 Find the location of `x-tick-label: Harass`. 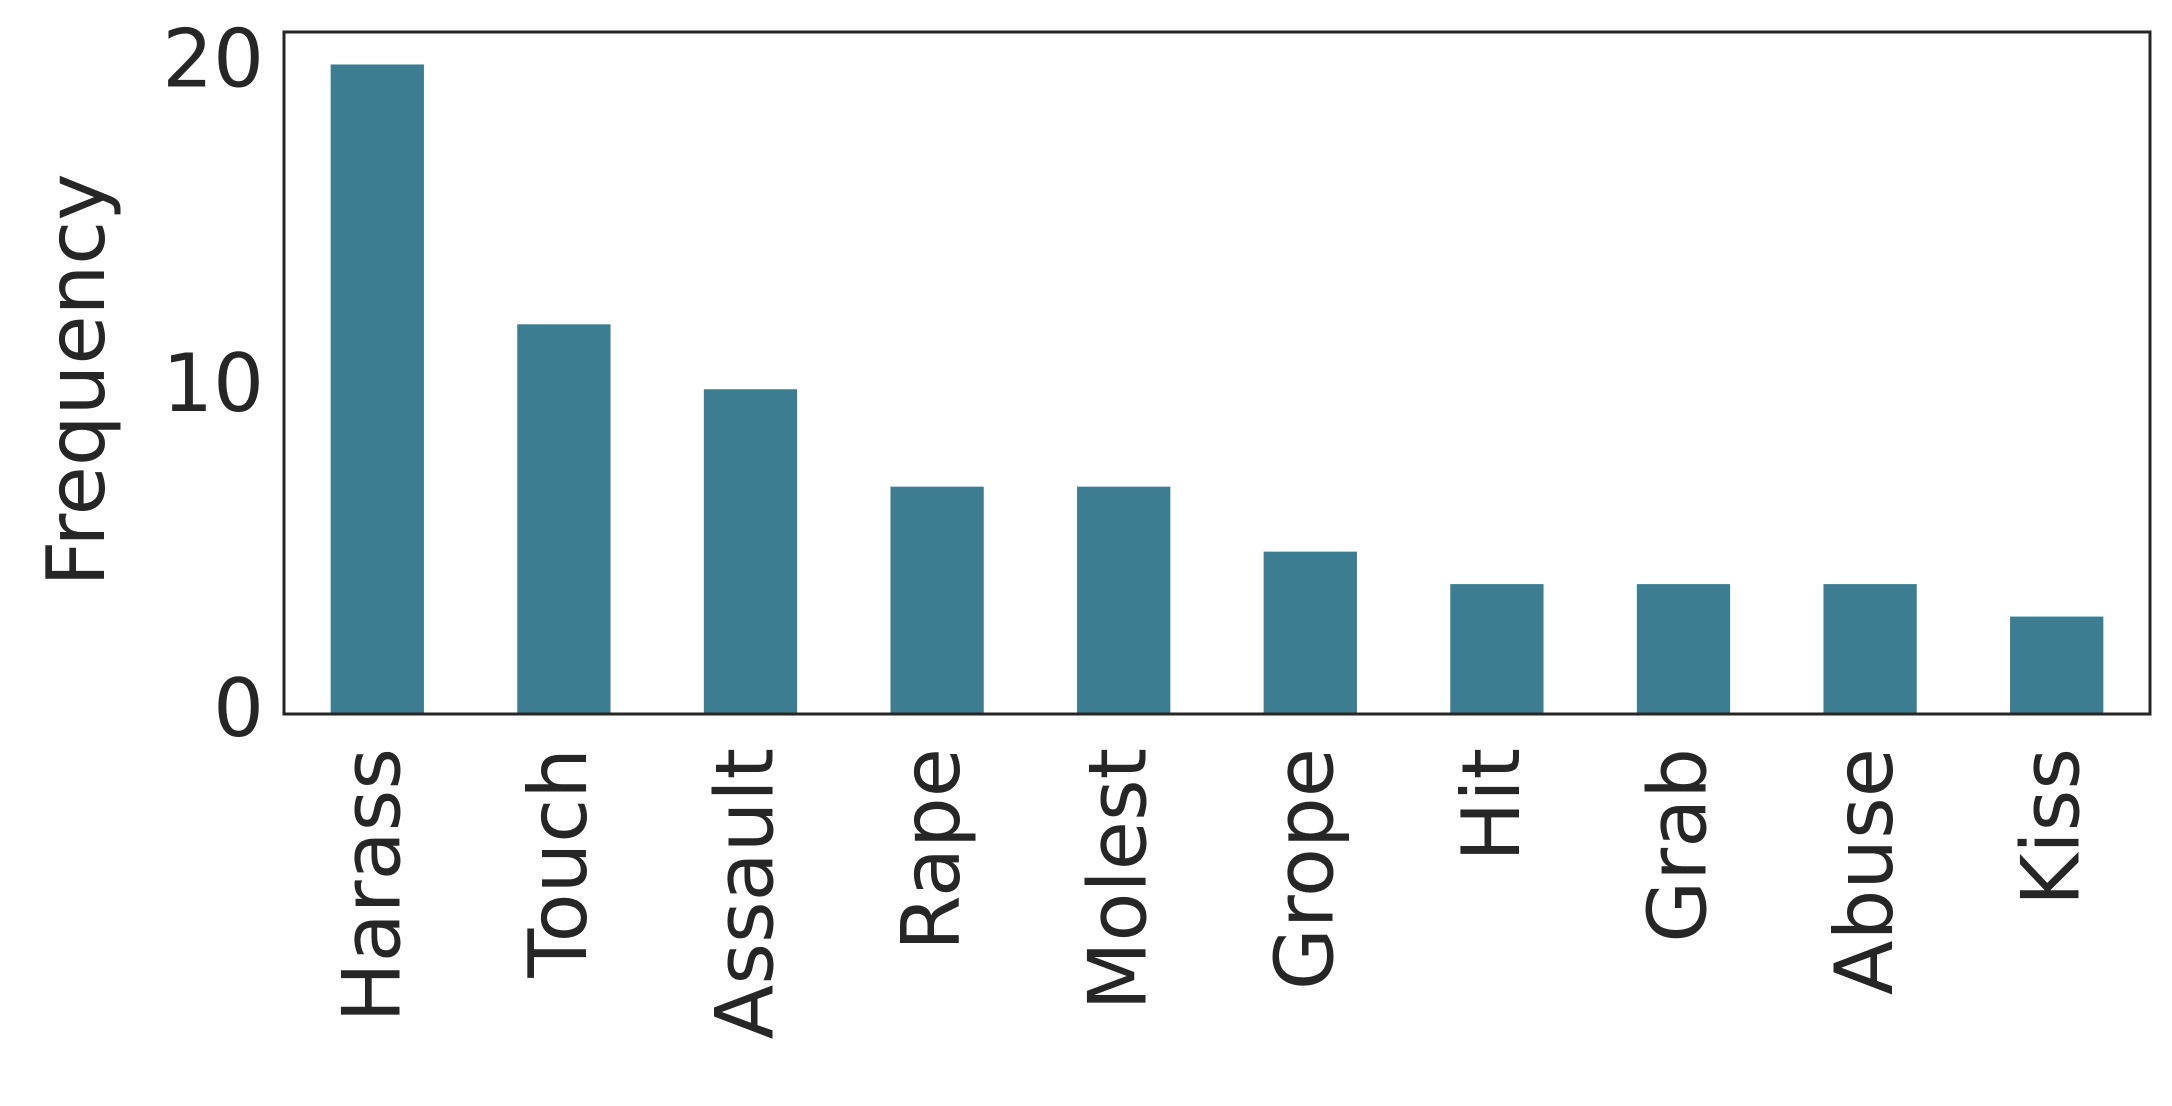

x-tick-label: Harass is located at coordinates (371, 885).